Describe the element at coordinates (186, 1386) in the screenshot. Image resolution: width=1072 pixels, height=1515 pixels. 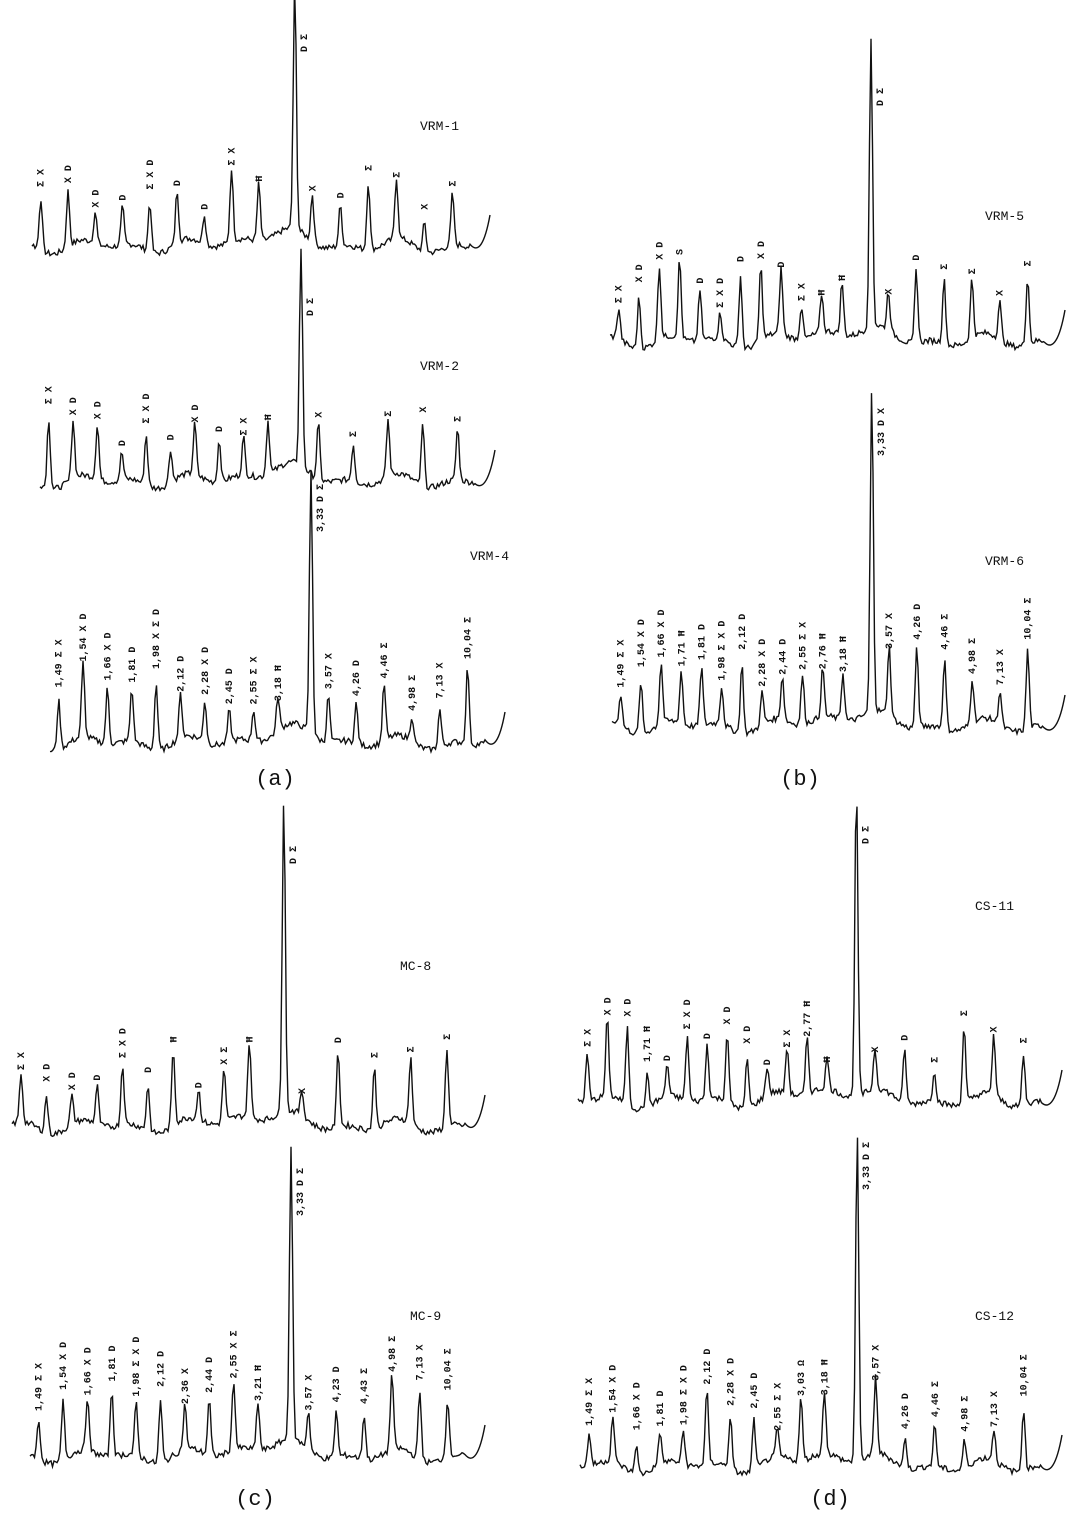
I see `peak-label: 2,36 X` at that location.